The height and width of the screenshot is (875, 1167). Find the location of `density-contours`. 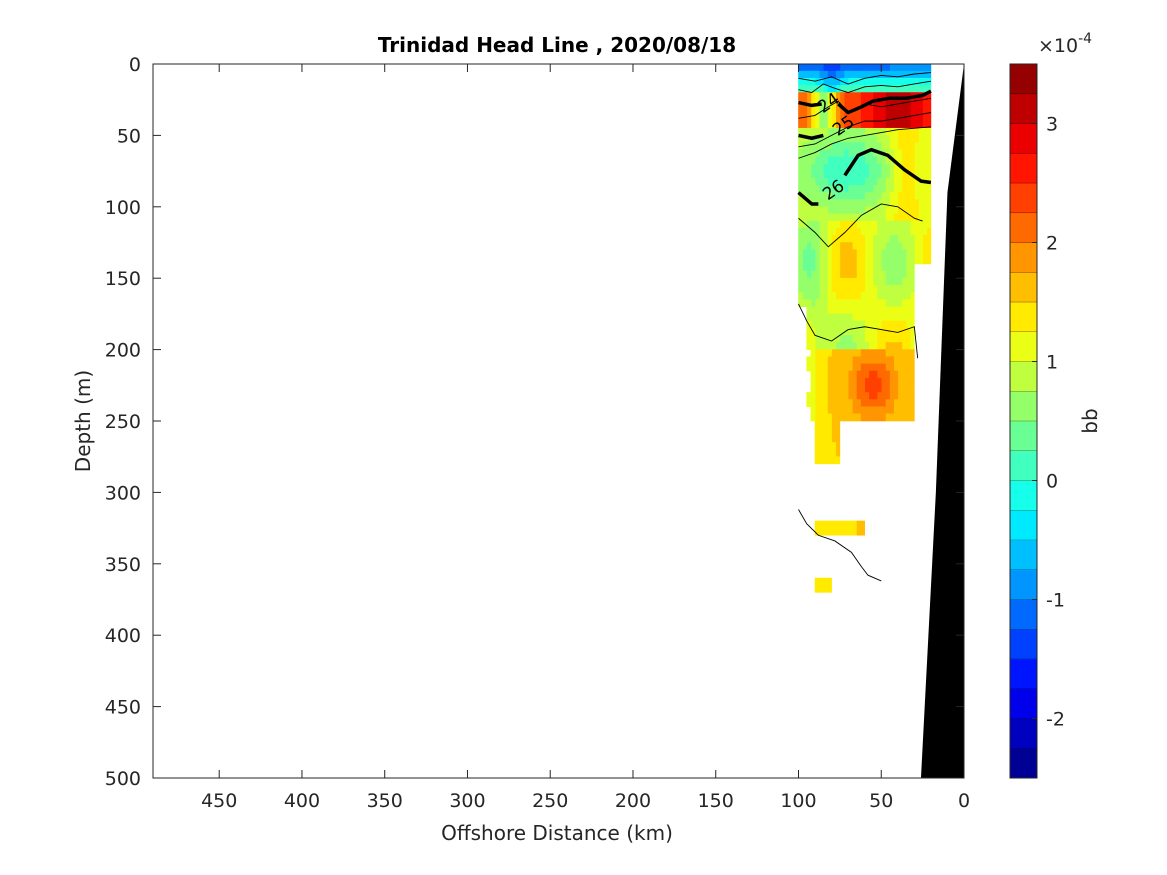

density-contours is located at coordinates (864, 327).